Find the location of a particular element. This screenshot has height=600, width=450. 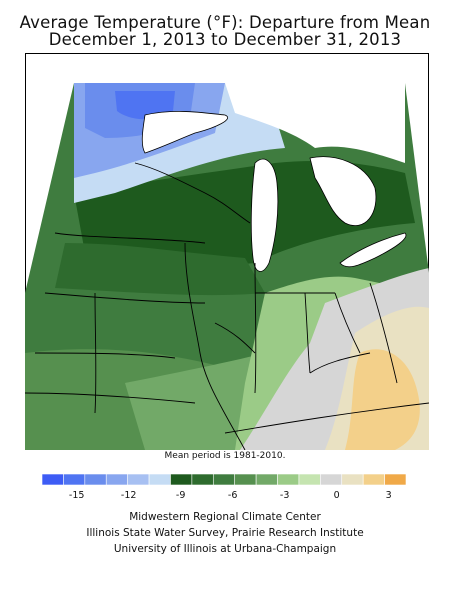

legend-tick-label: -6 is located at coordinates (232, 495).